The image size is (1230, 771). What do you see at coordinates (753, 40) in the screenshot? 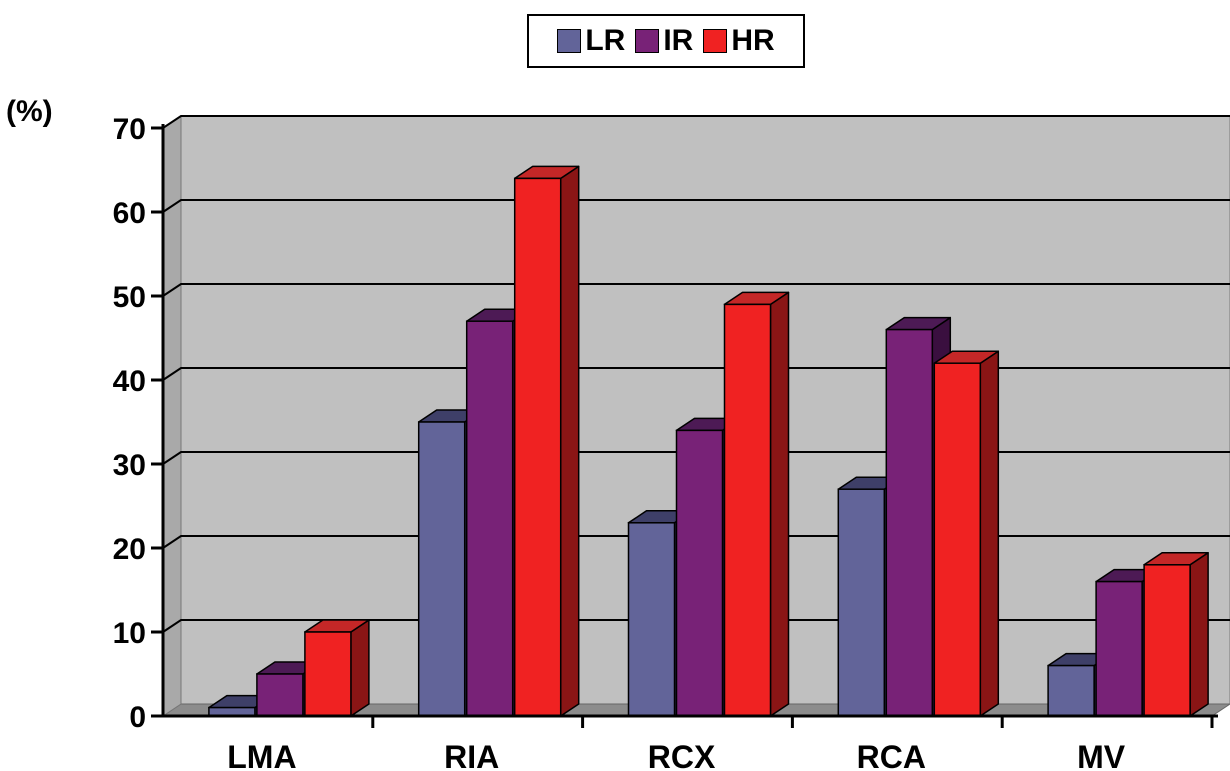
I see `legend-label-hr: HR` at bounding box center [753, 40].